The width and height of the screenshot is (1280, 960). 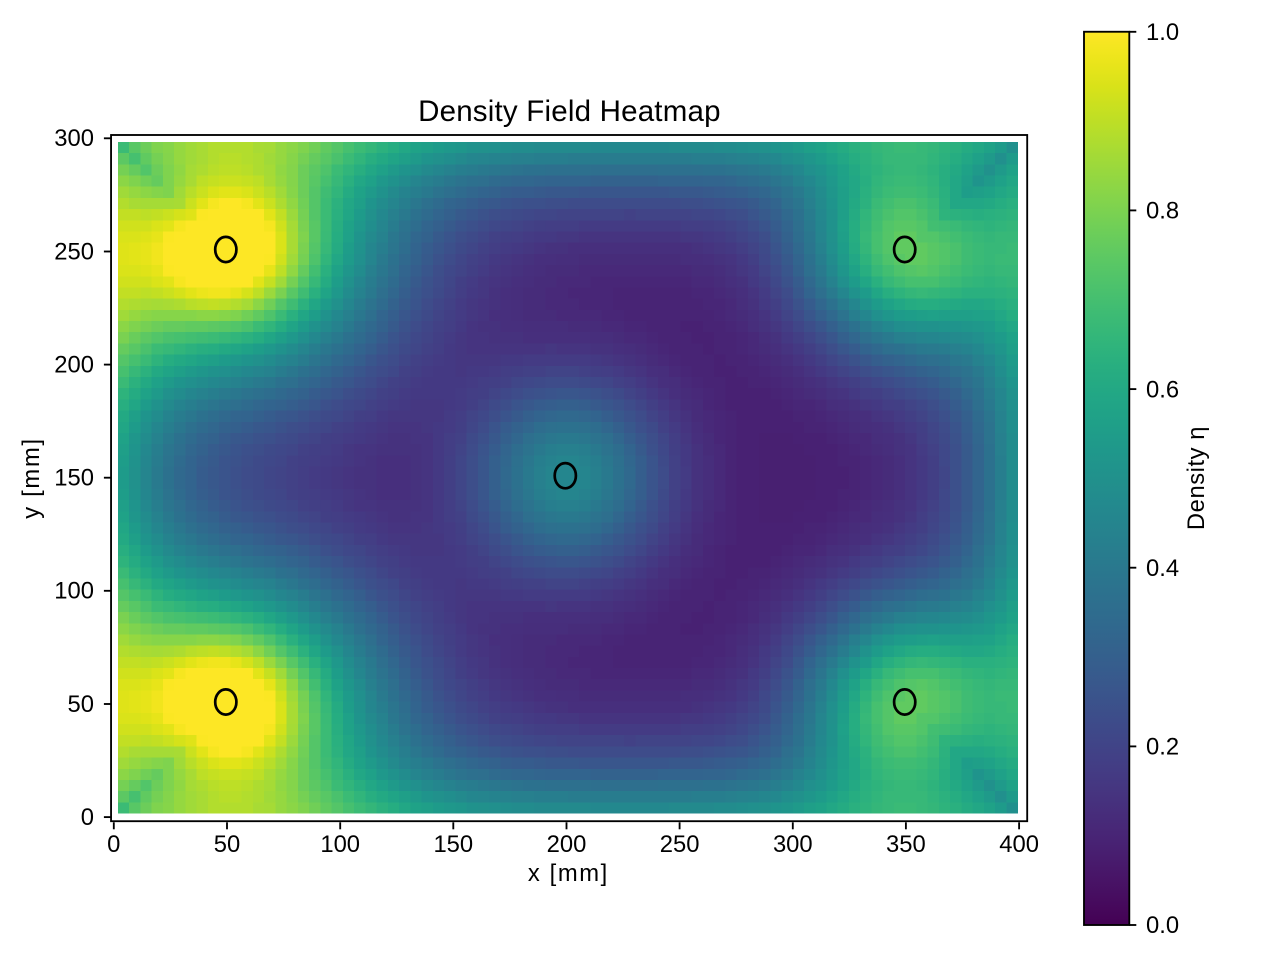 I want to click on svg-text: y [mm], so click(x=31, y=478).